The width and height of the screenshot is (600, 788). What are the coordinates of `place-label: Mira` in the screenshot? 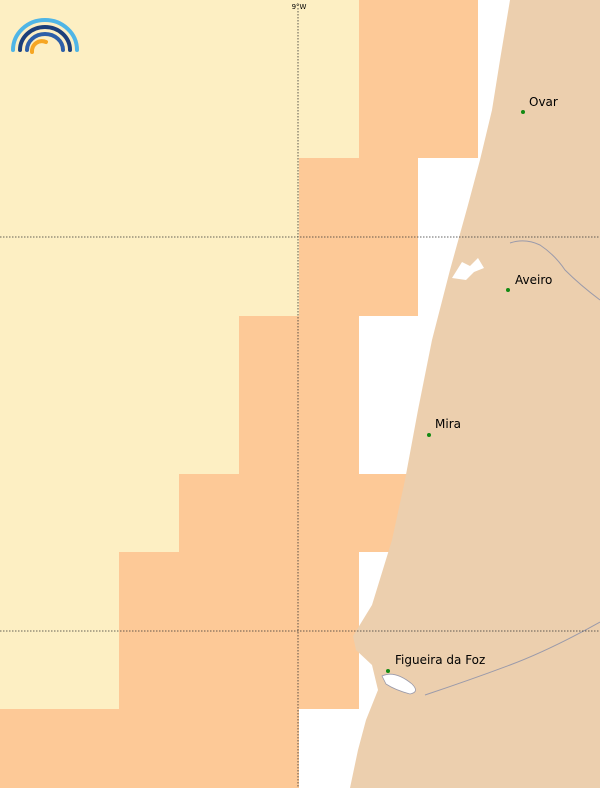 It's located at (448, 424).